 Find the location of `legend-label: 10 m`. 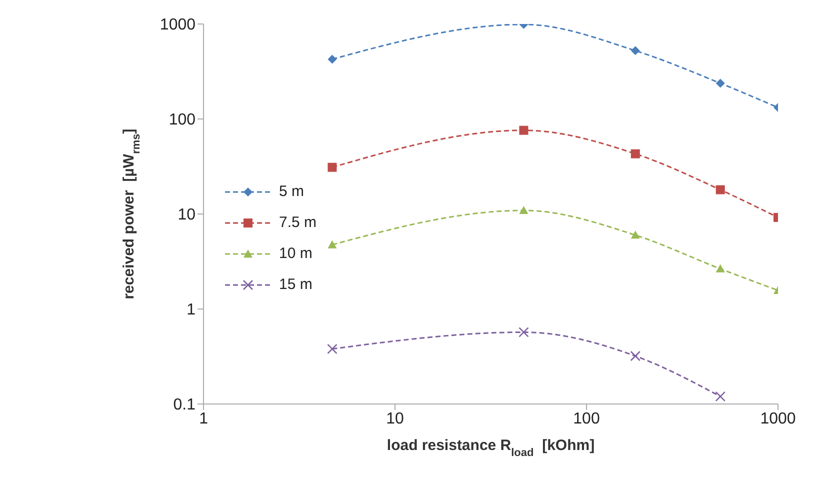

legend-label: 10 m is located at coordinates (295, 253).